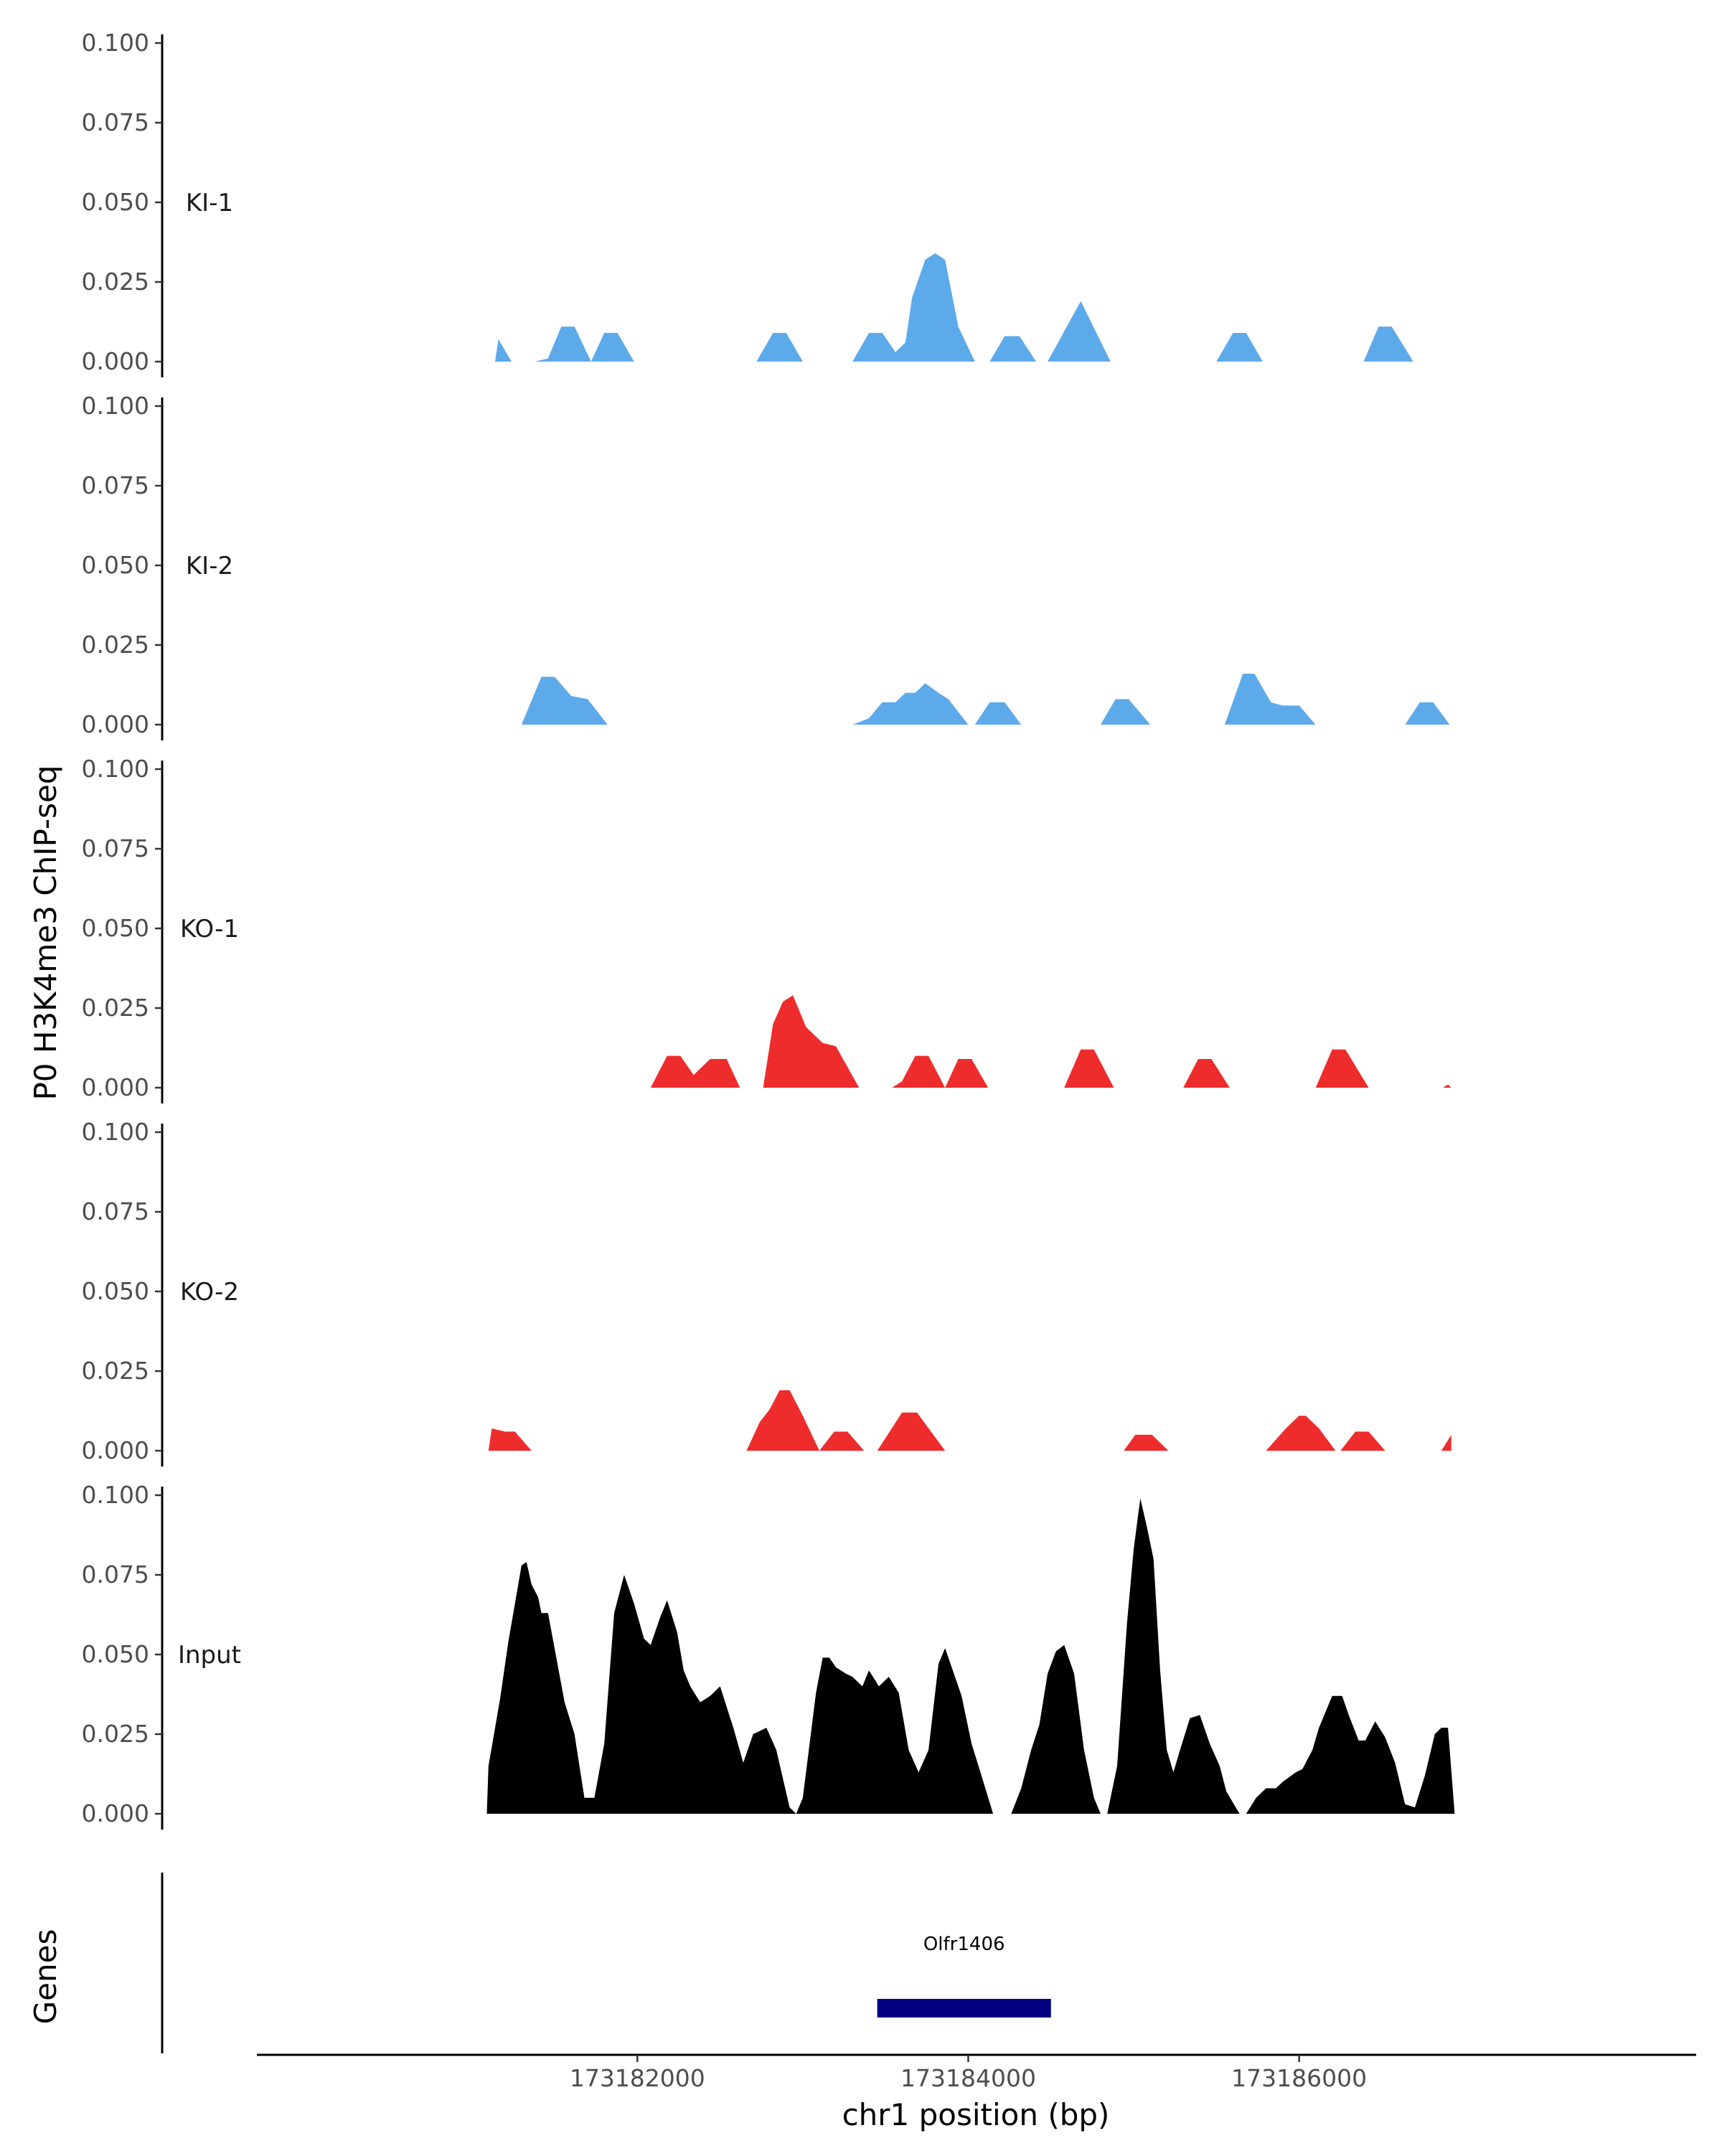 Image resolution: width=1722 pixels, height=2156 pixels. Describe the element at coordinates (638, 2078) in the screenshot. I see `x-tick-label: 173182000` at that location.